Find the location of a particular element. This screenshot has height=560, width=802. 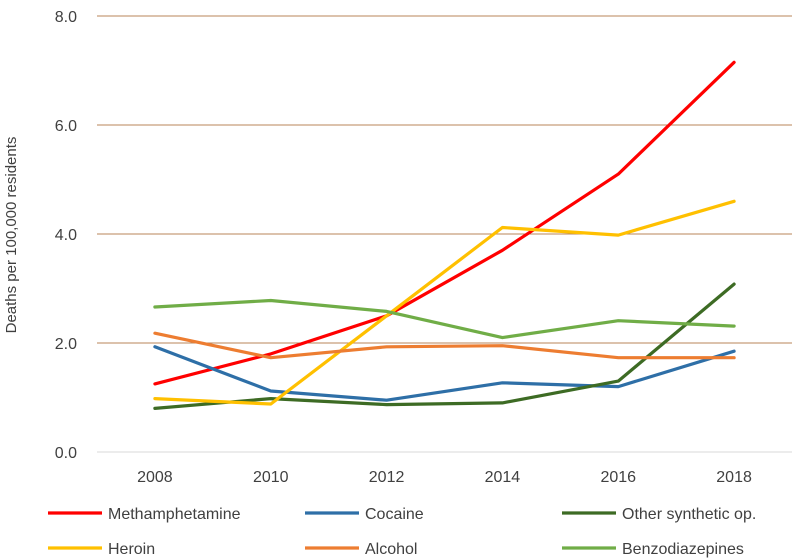

y-tick-label: 4.0 is located at coordinates (66, 235).